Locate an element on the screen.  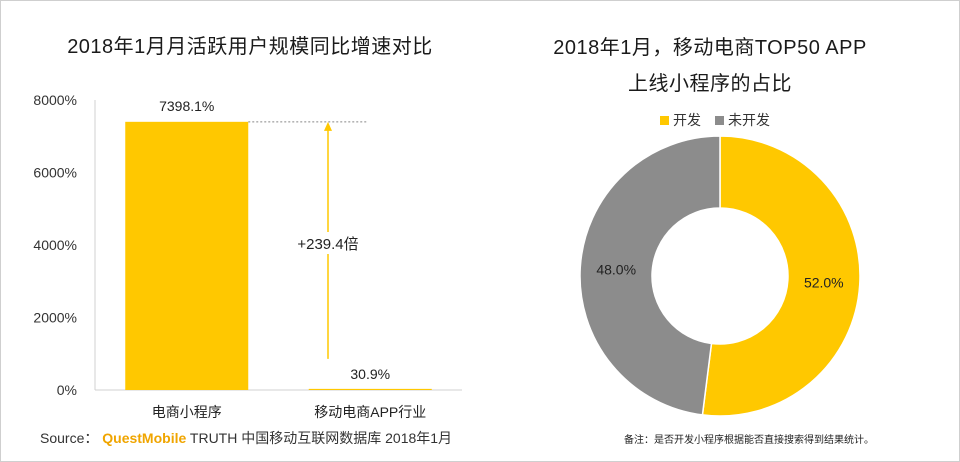
y-tick-label: 4000% is located at coordinates (55, 245).